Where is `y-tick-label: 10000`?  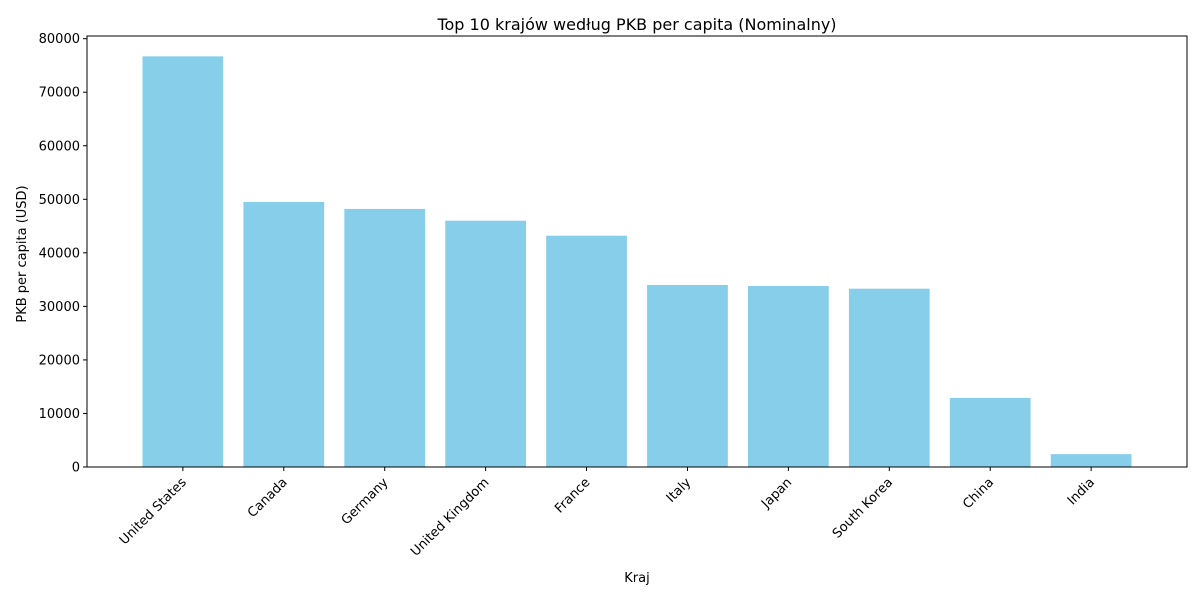 y-tick-label: 10000 is located at coordinates (59, 414).